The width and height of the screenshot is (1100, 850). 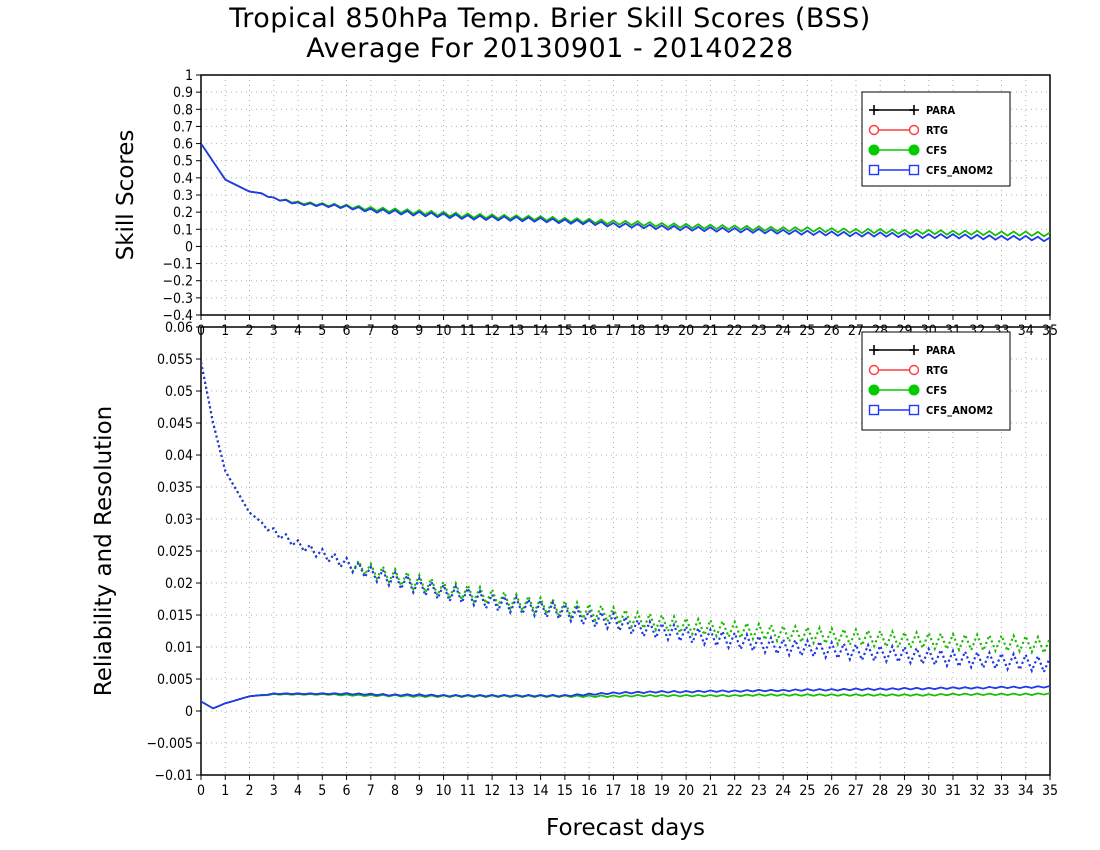 What do you see at coordinates (126, 195) in the screenshot?
I see `y-axis-label: Skill Scores` at bounding box center [126, 195].